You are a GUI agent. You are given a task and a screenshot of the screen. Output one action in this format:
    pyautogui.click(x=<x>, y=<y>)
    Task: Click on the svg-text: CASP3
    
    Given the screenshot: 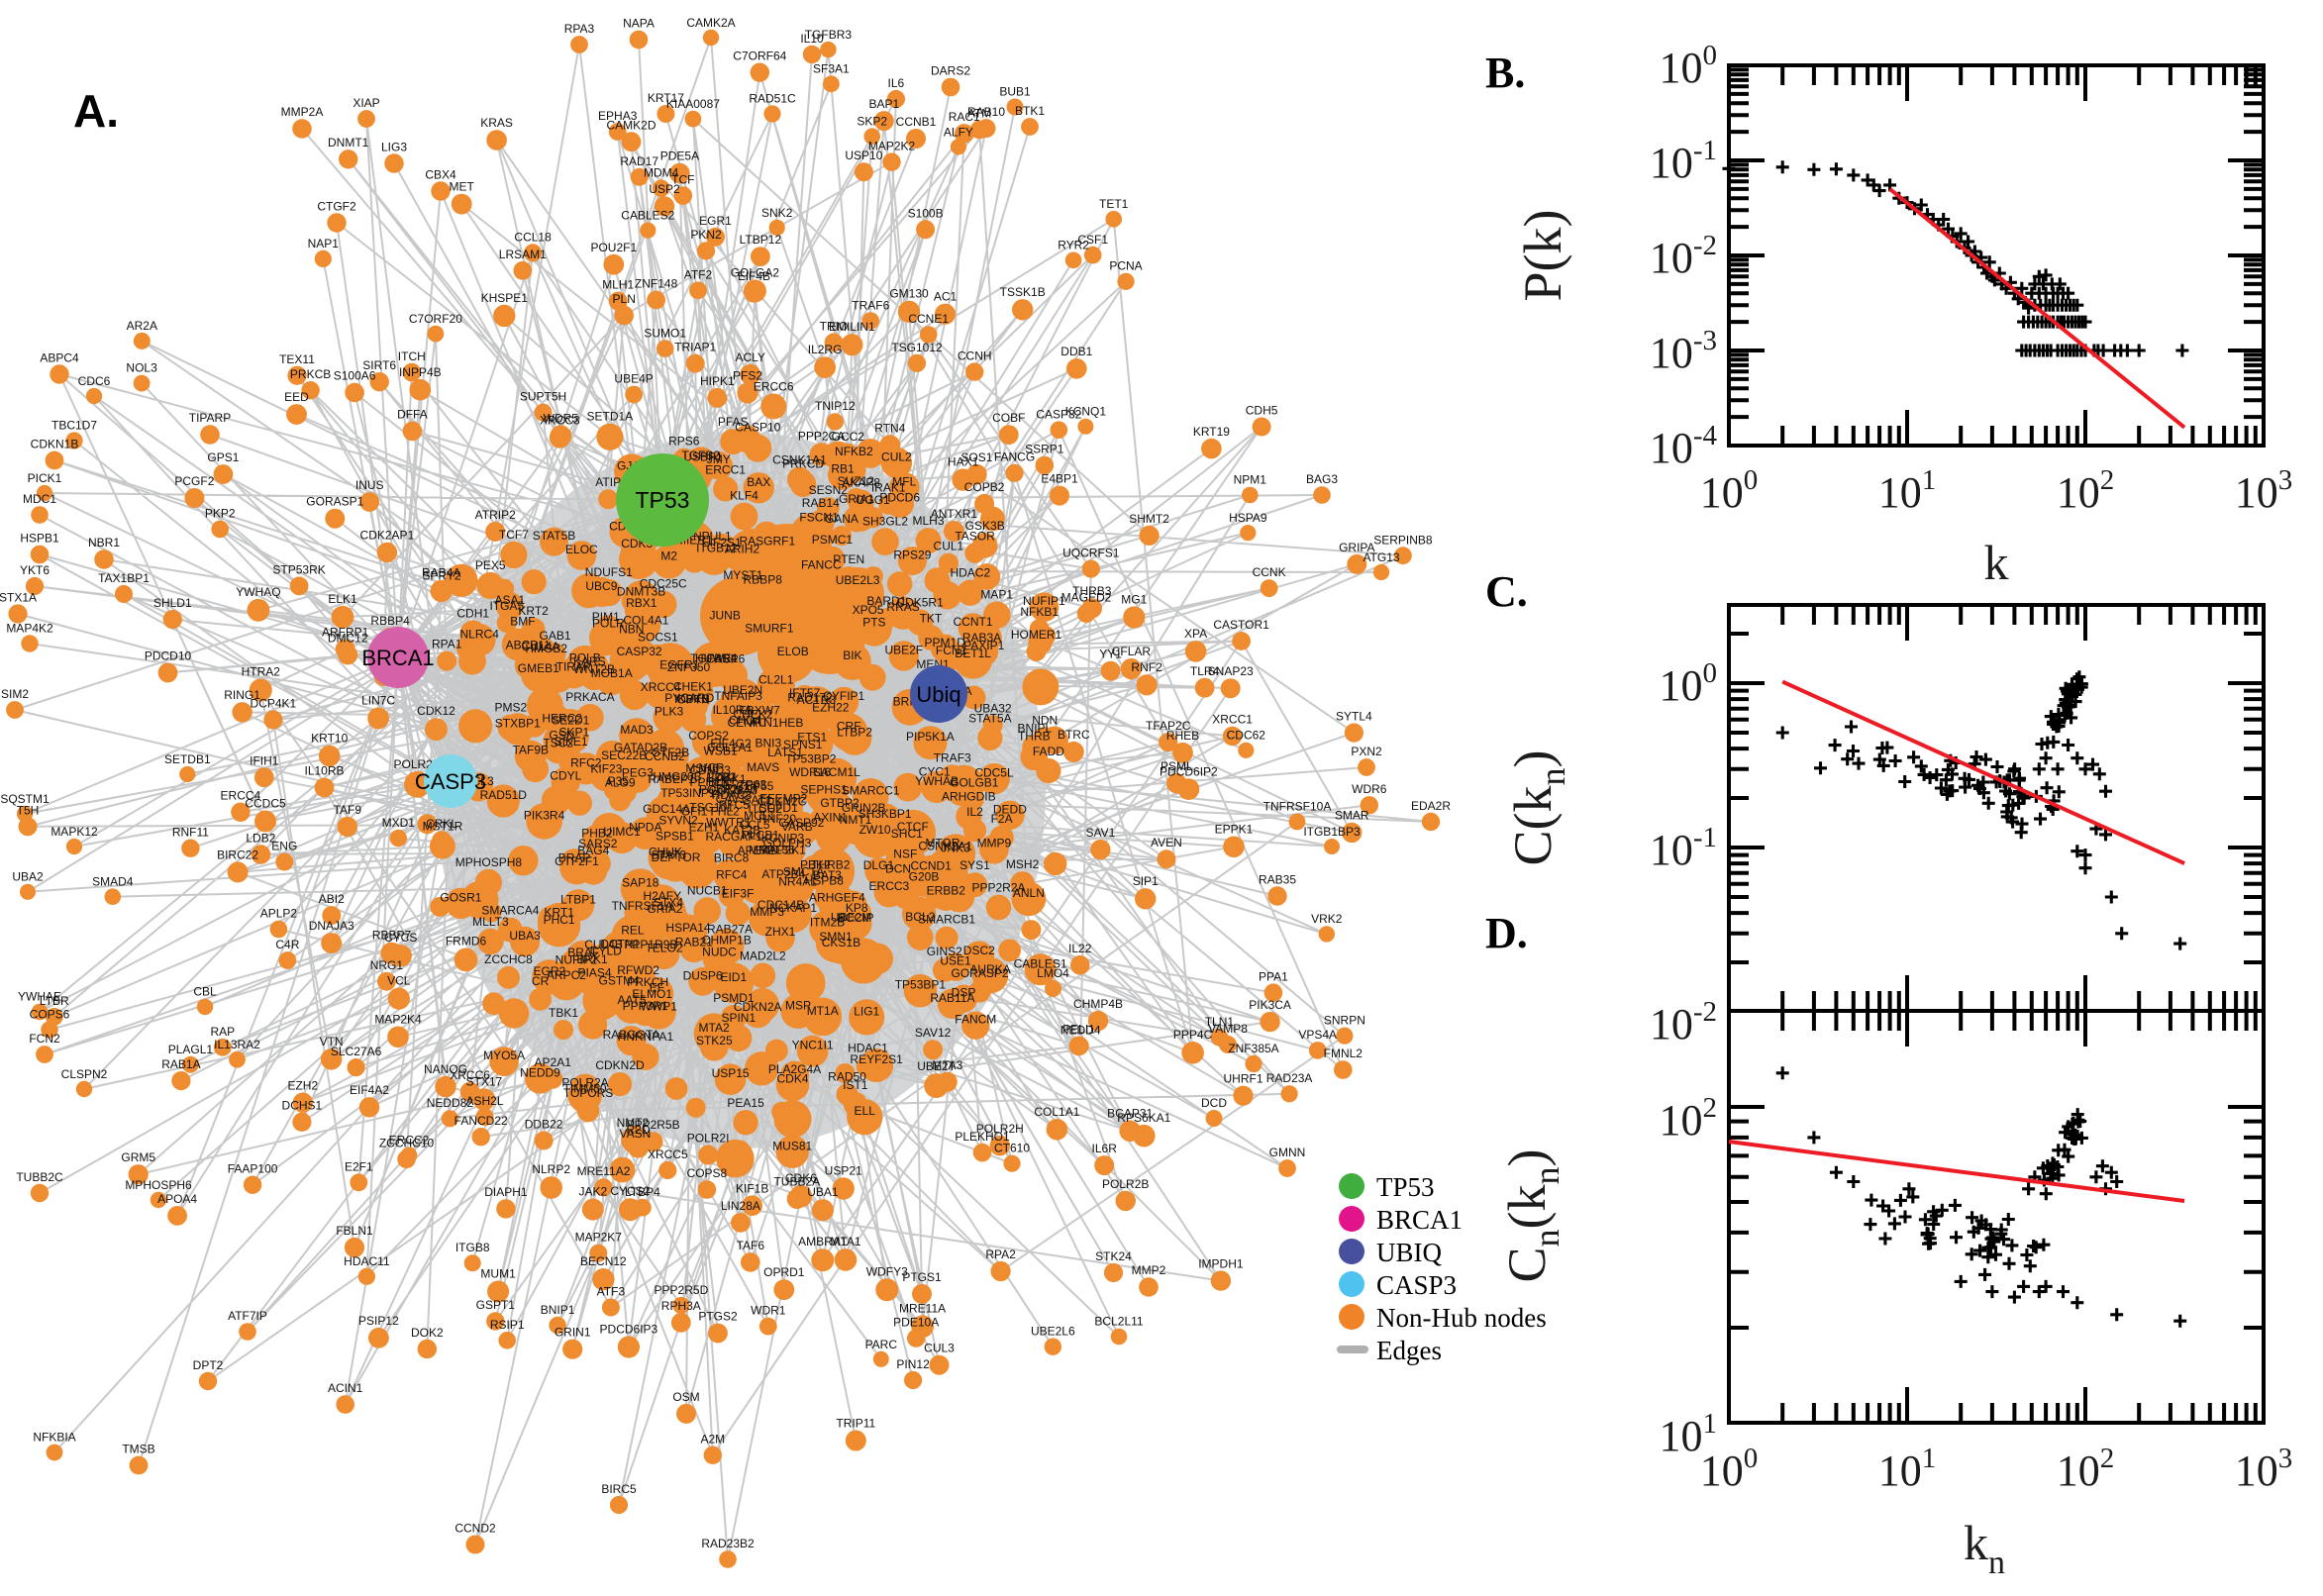 What is the action you would take?
    pyautogui.click(x=1417, y=1285)
    